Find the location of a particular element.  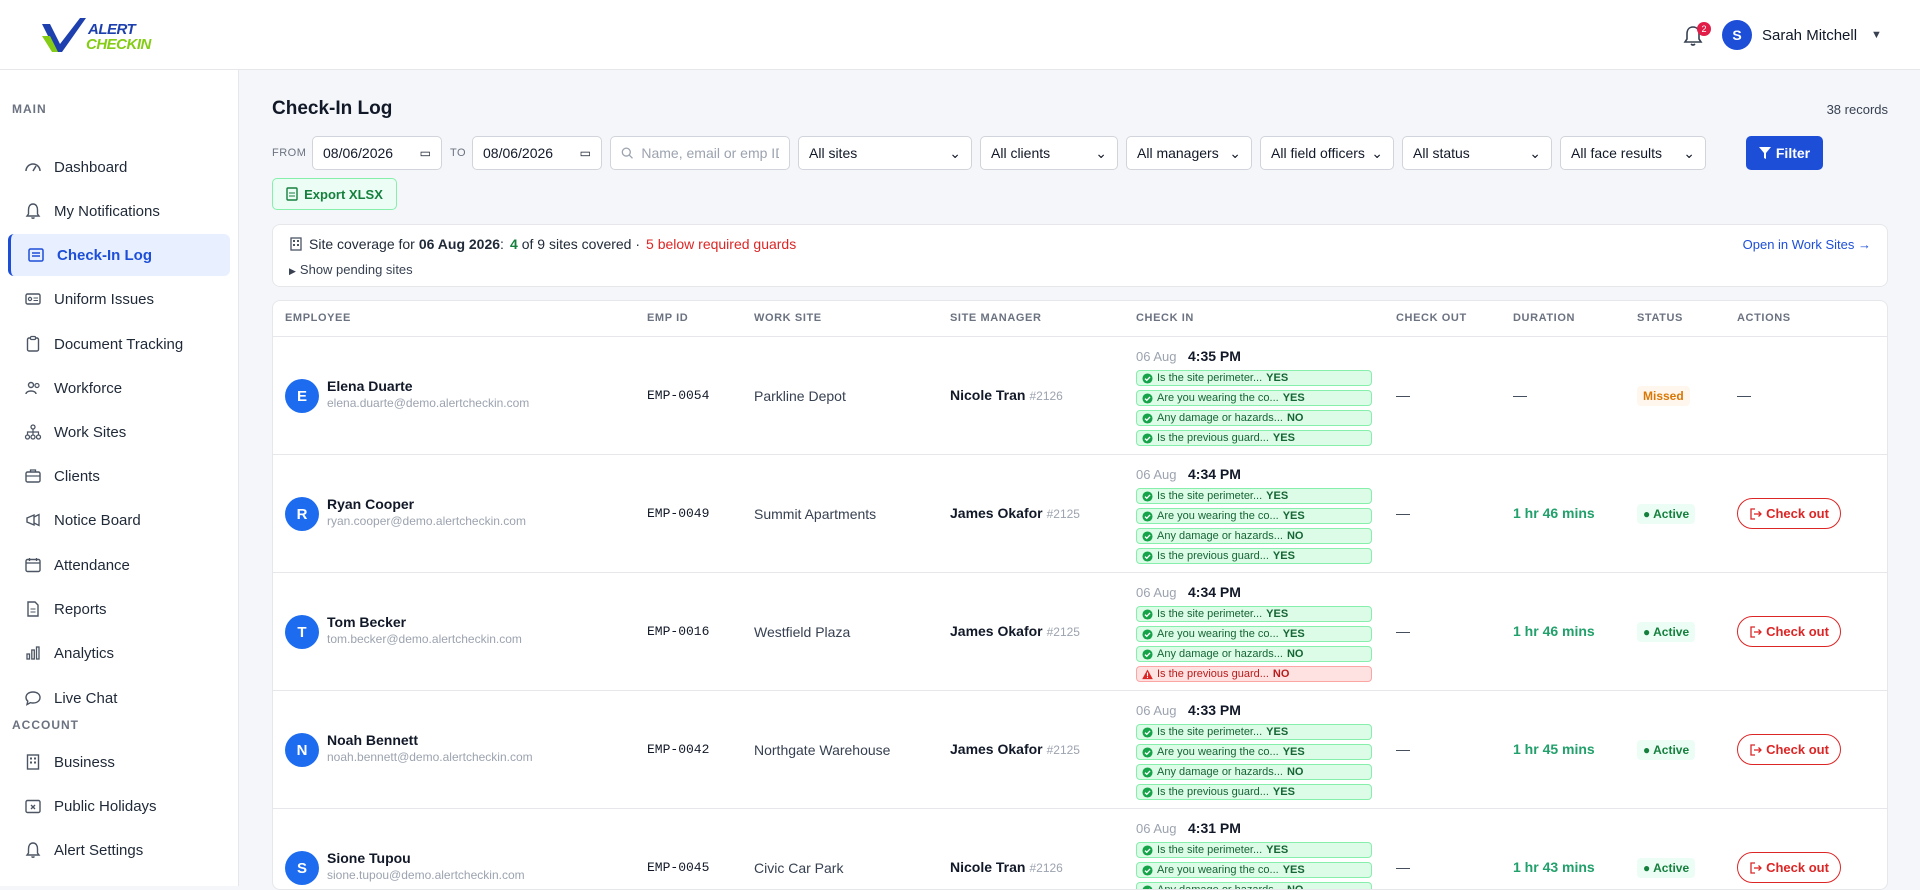

sidebar-item-dashboard: Dashboard is located at coordinates (119, 167).